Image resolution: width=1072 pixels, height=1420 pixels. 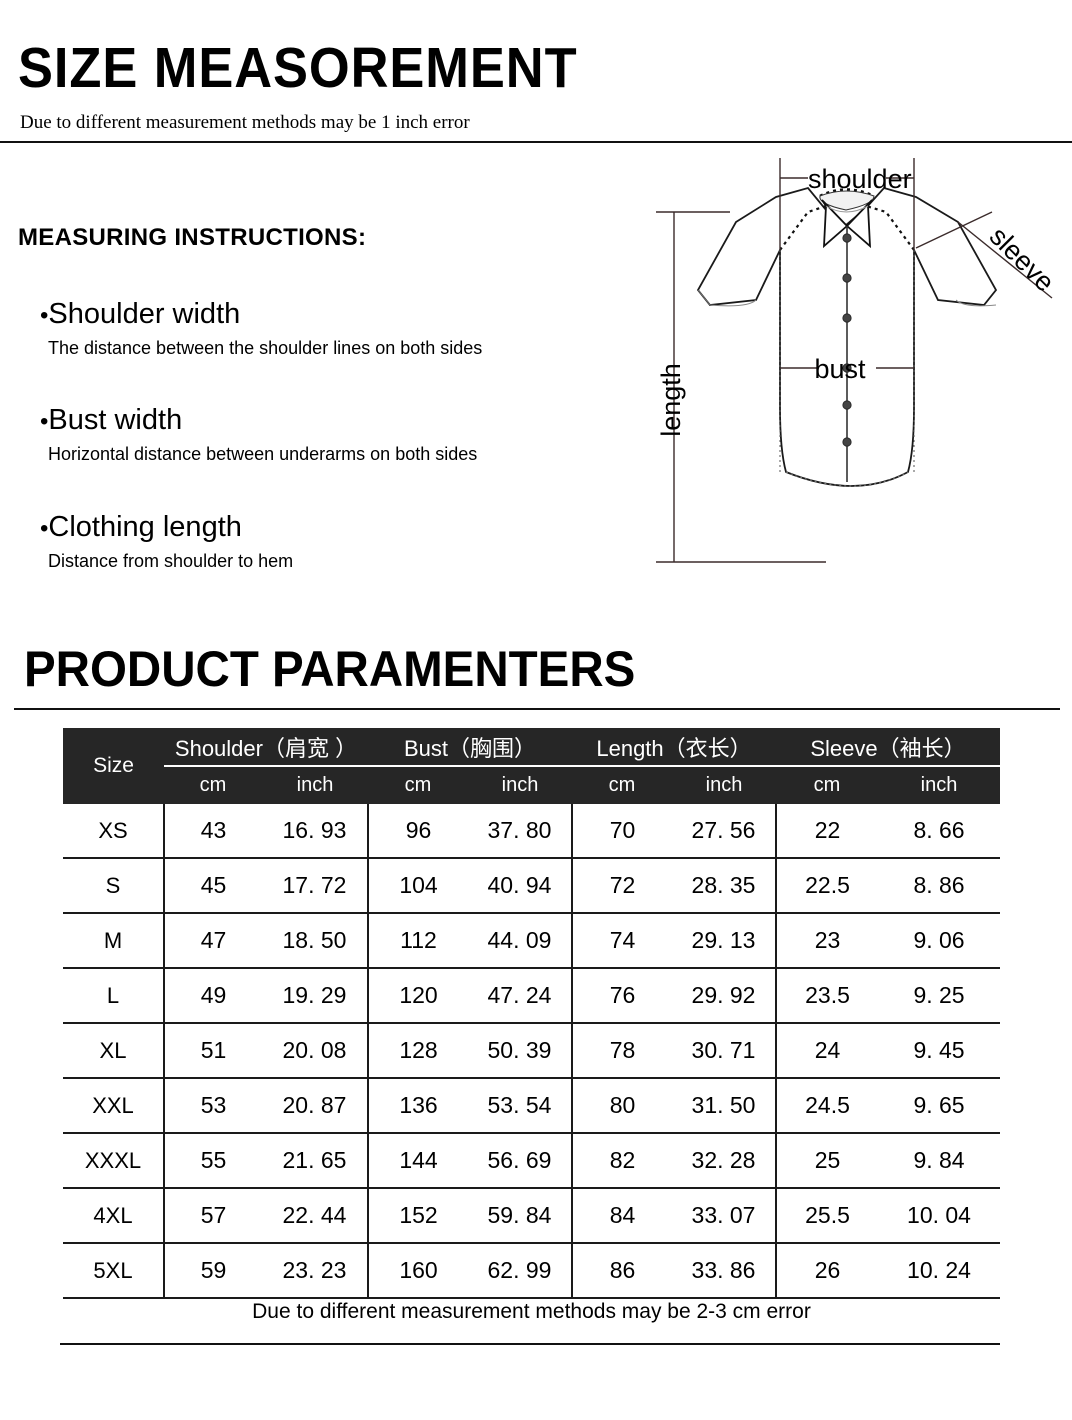 What do you see at coordinates (674, 747) in the screenshot?
I see `column-header-length: Length（衣长）` at bounding box center [674, 747].